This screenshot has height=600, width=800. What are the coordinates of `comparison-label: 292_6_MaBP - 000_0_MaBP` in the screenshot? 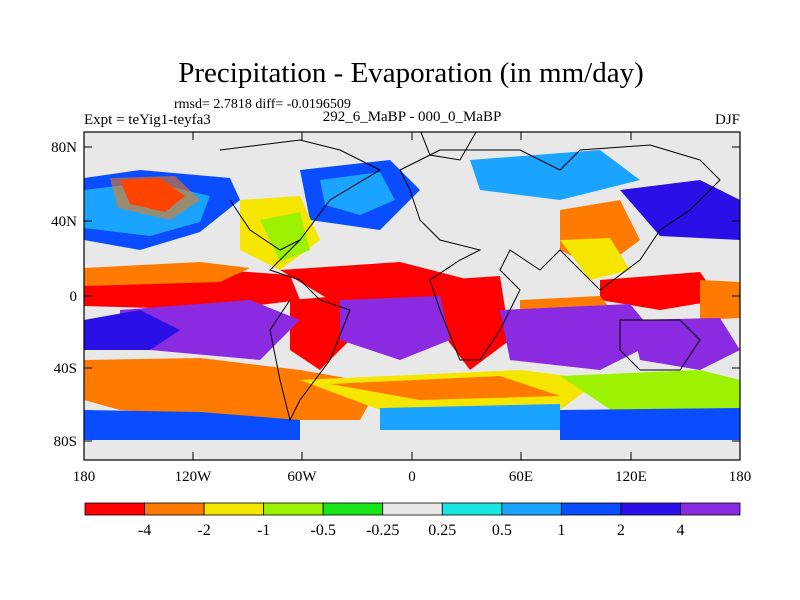 It's located at (412, 117).